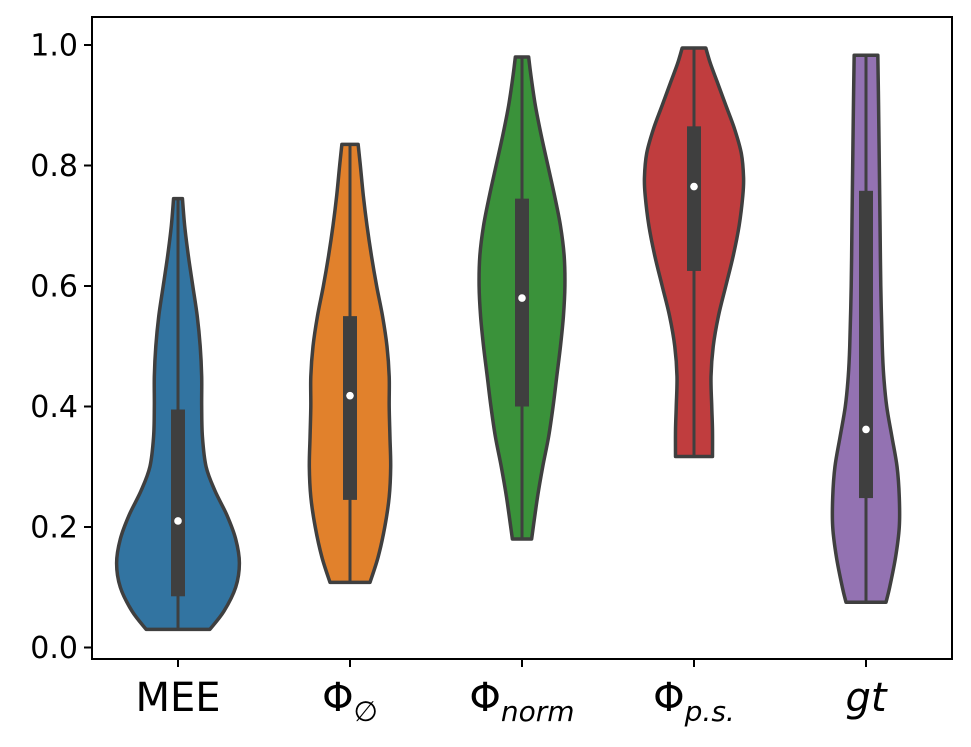  I want to click on x-tick-label-subscript: p.s., so click(709, 711).